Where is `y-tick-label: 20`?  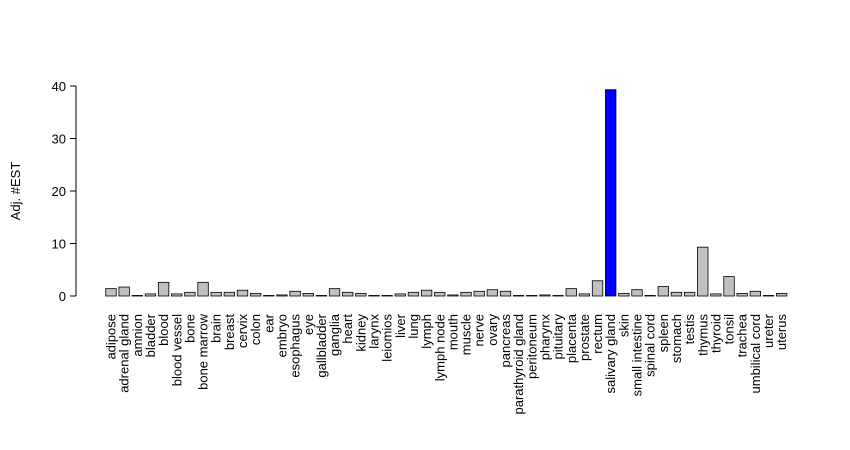
y-tick-label: 20 is located at coordinates (59, 191).